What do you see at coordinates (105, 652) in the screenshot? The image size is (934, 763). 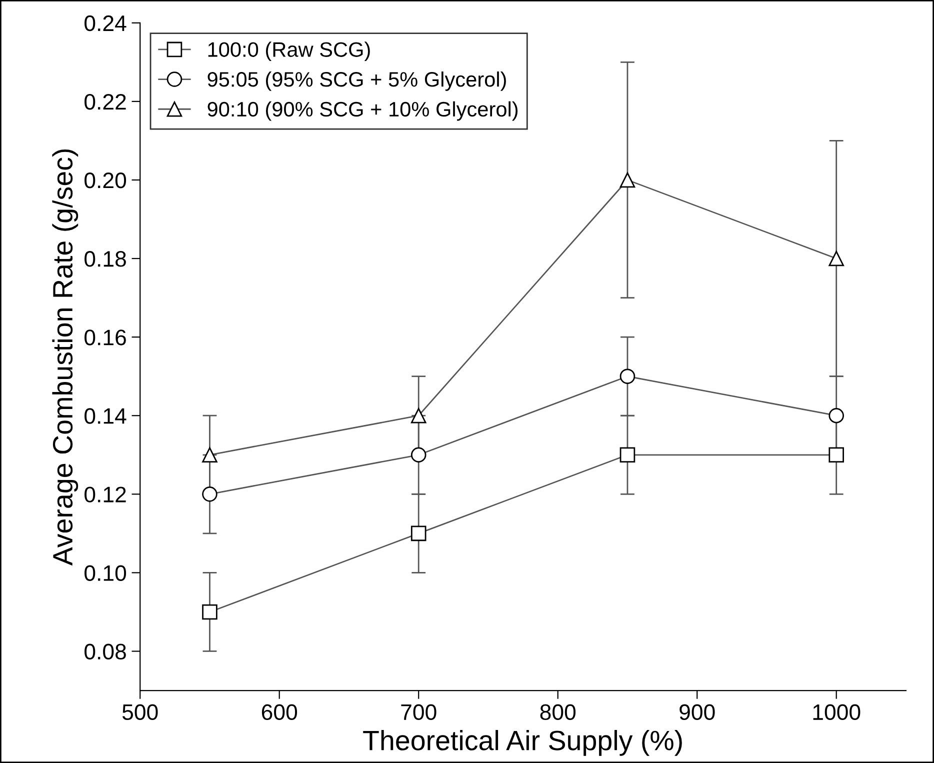 I see `y-tick-label: 0.08` at bounding box center [105, 652].